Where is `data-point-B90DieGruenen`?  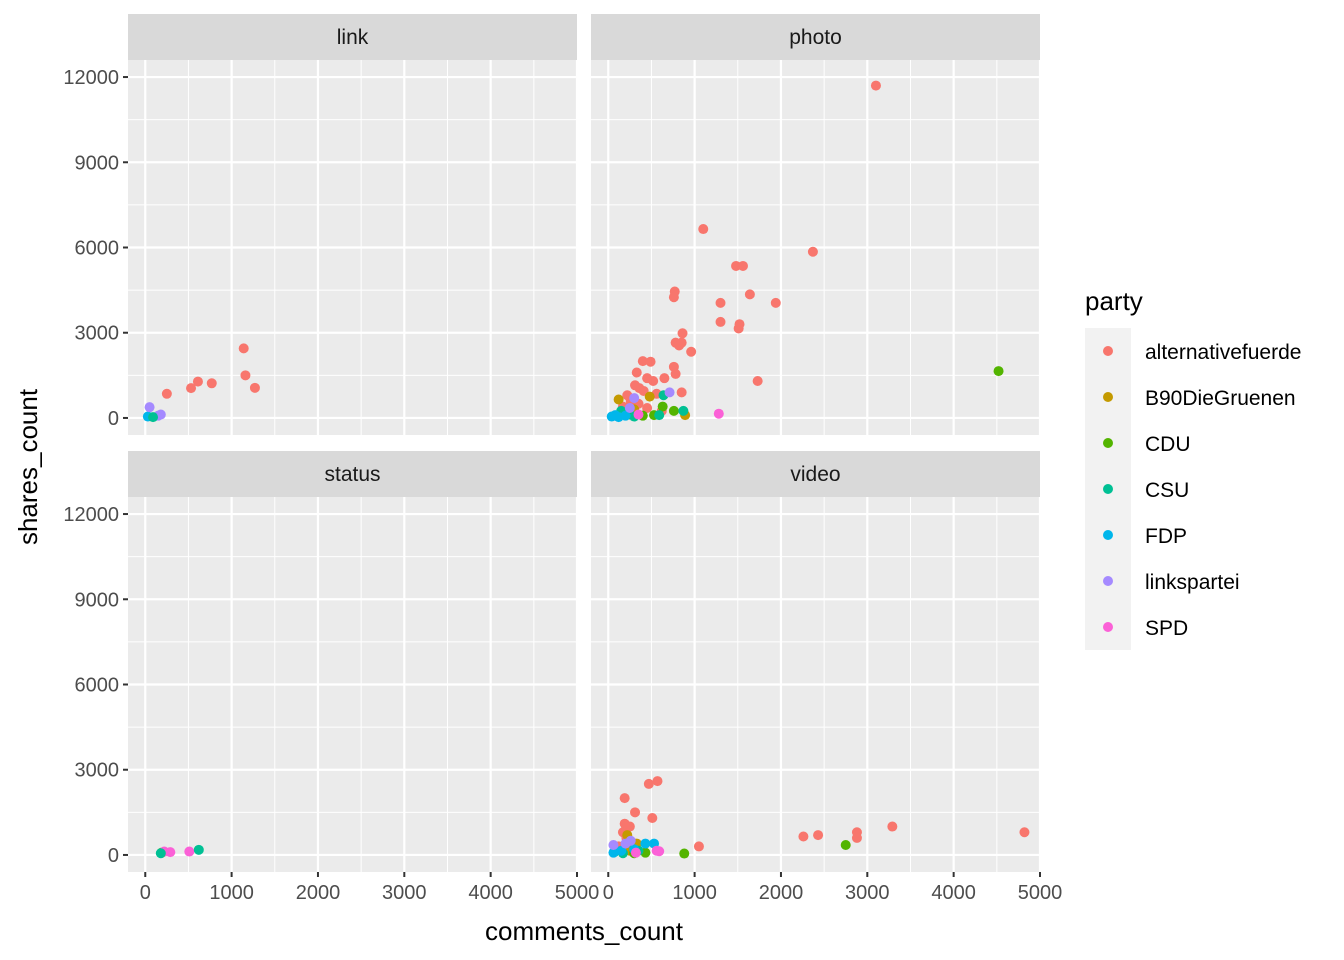
data-point-B90DieGruenen is located at coordinates (649, 396).